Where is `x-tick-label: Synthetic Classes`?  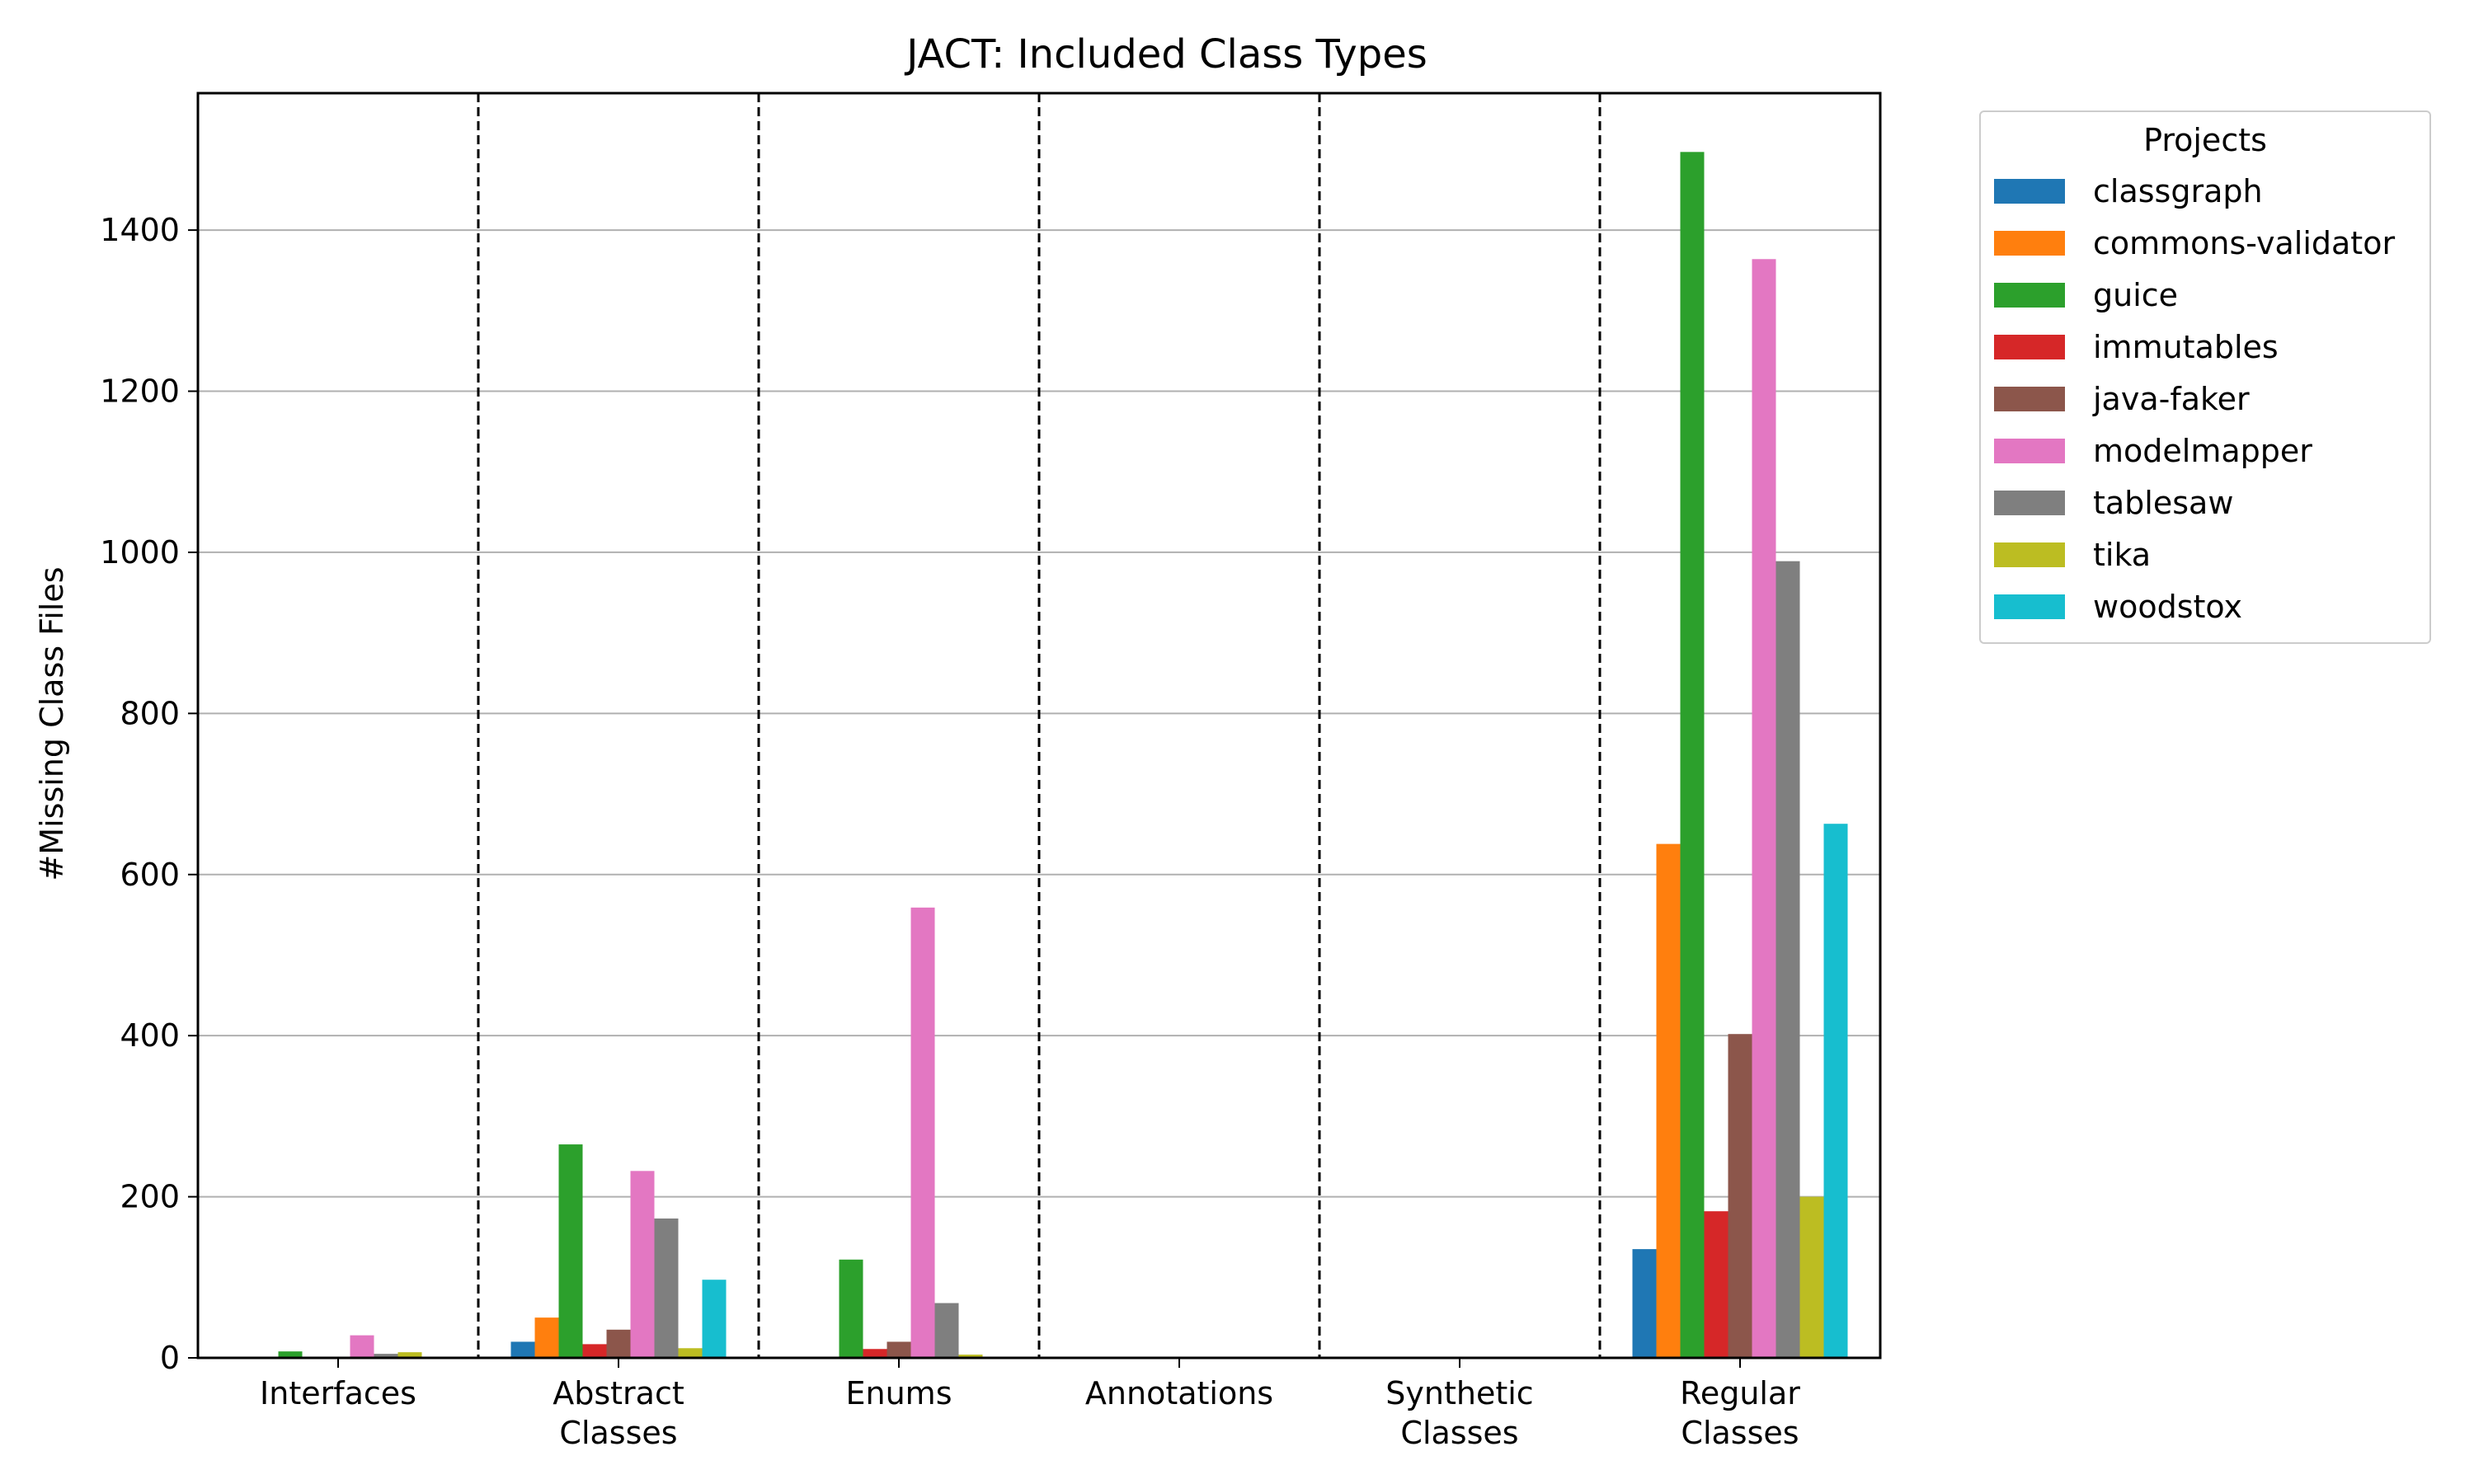 x-tick-label: Synthetic Classes is located at coordinates (1459, 1413).